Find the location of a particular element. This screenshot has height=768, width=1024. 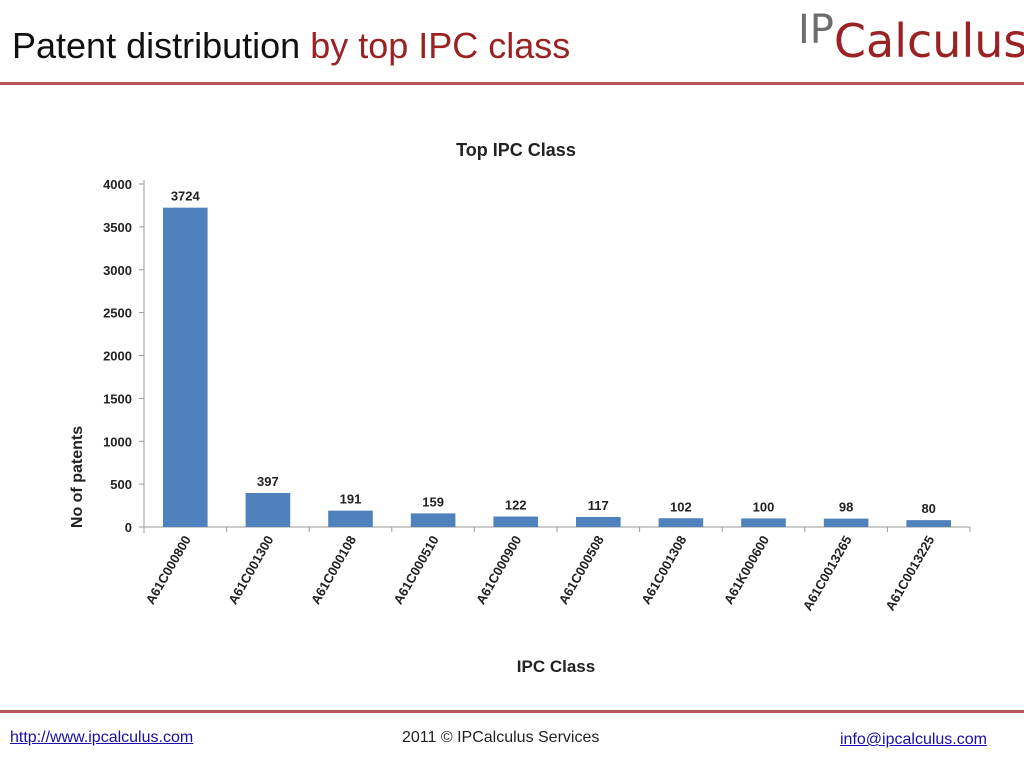

x-category-label: A61C000800 is located at coordinates (168, 570).